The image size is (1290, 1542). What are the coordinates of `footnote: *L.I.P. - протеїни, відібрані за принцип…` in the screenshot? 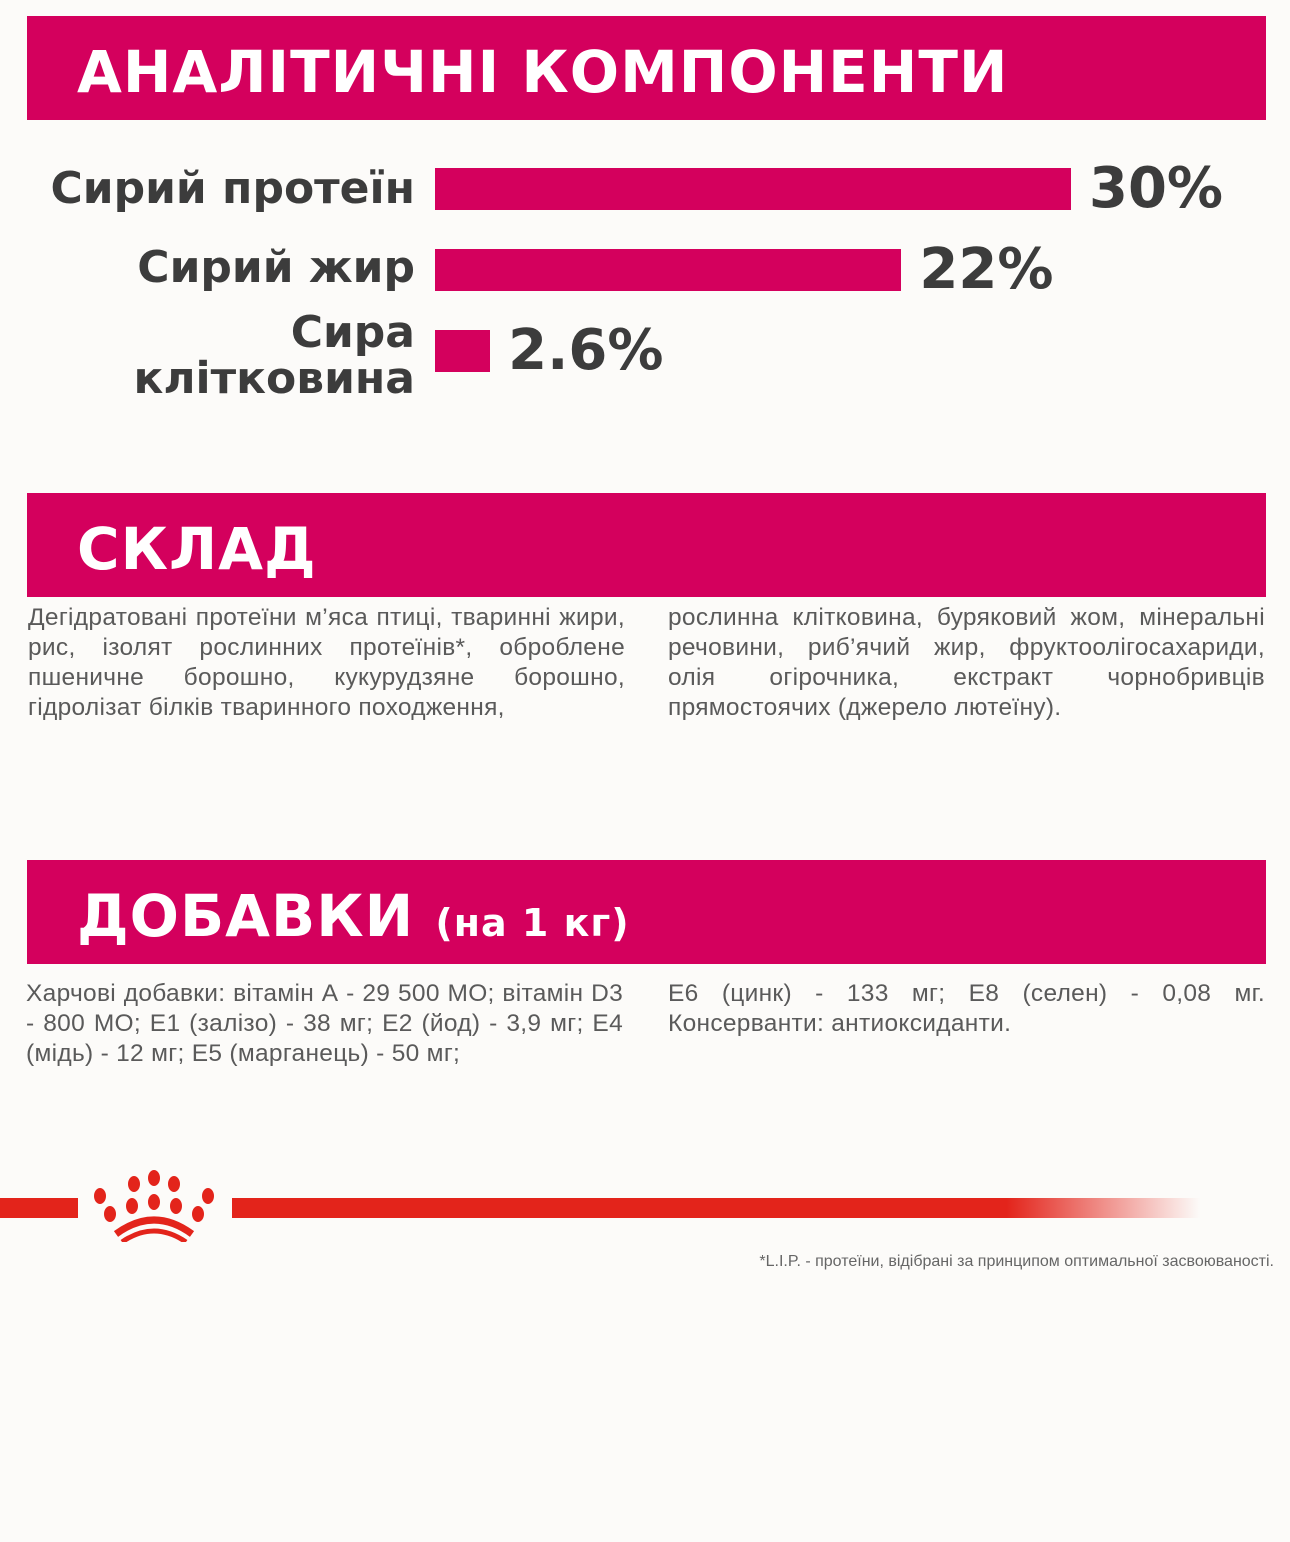 It's located at (1016, 1261).